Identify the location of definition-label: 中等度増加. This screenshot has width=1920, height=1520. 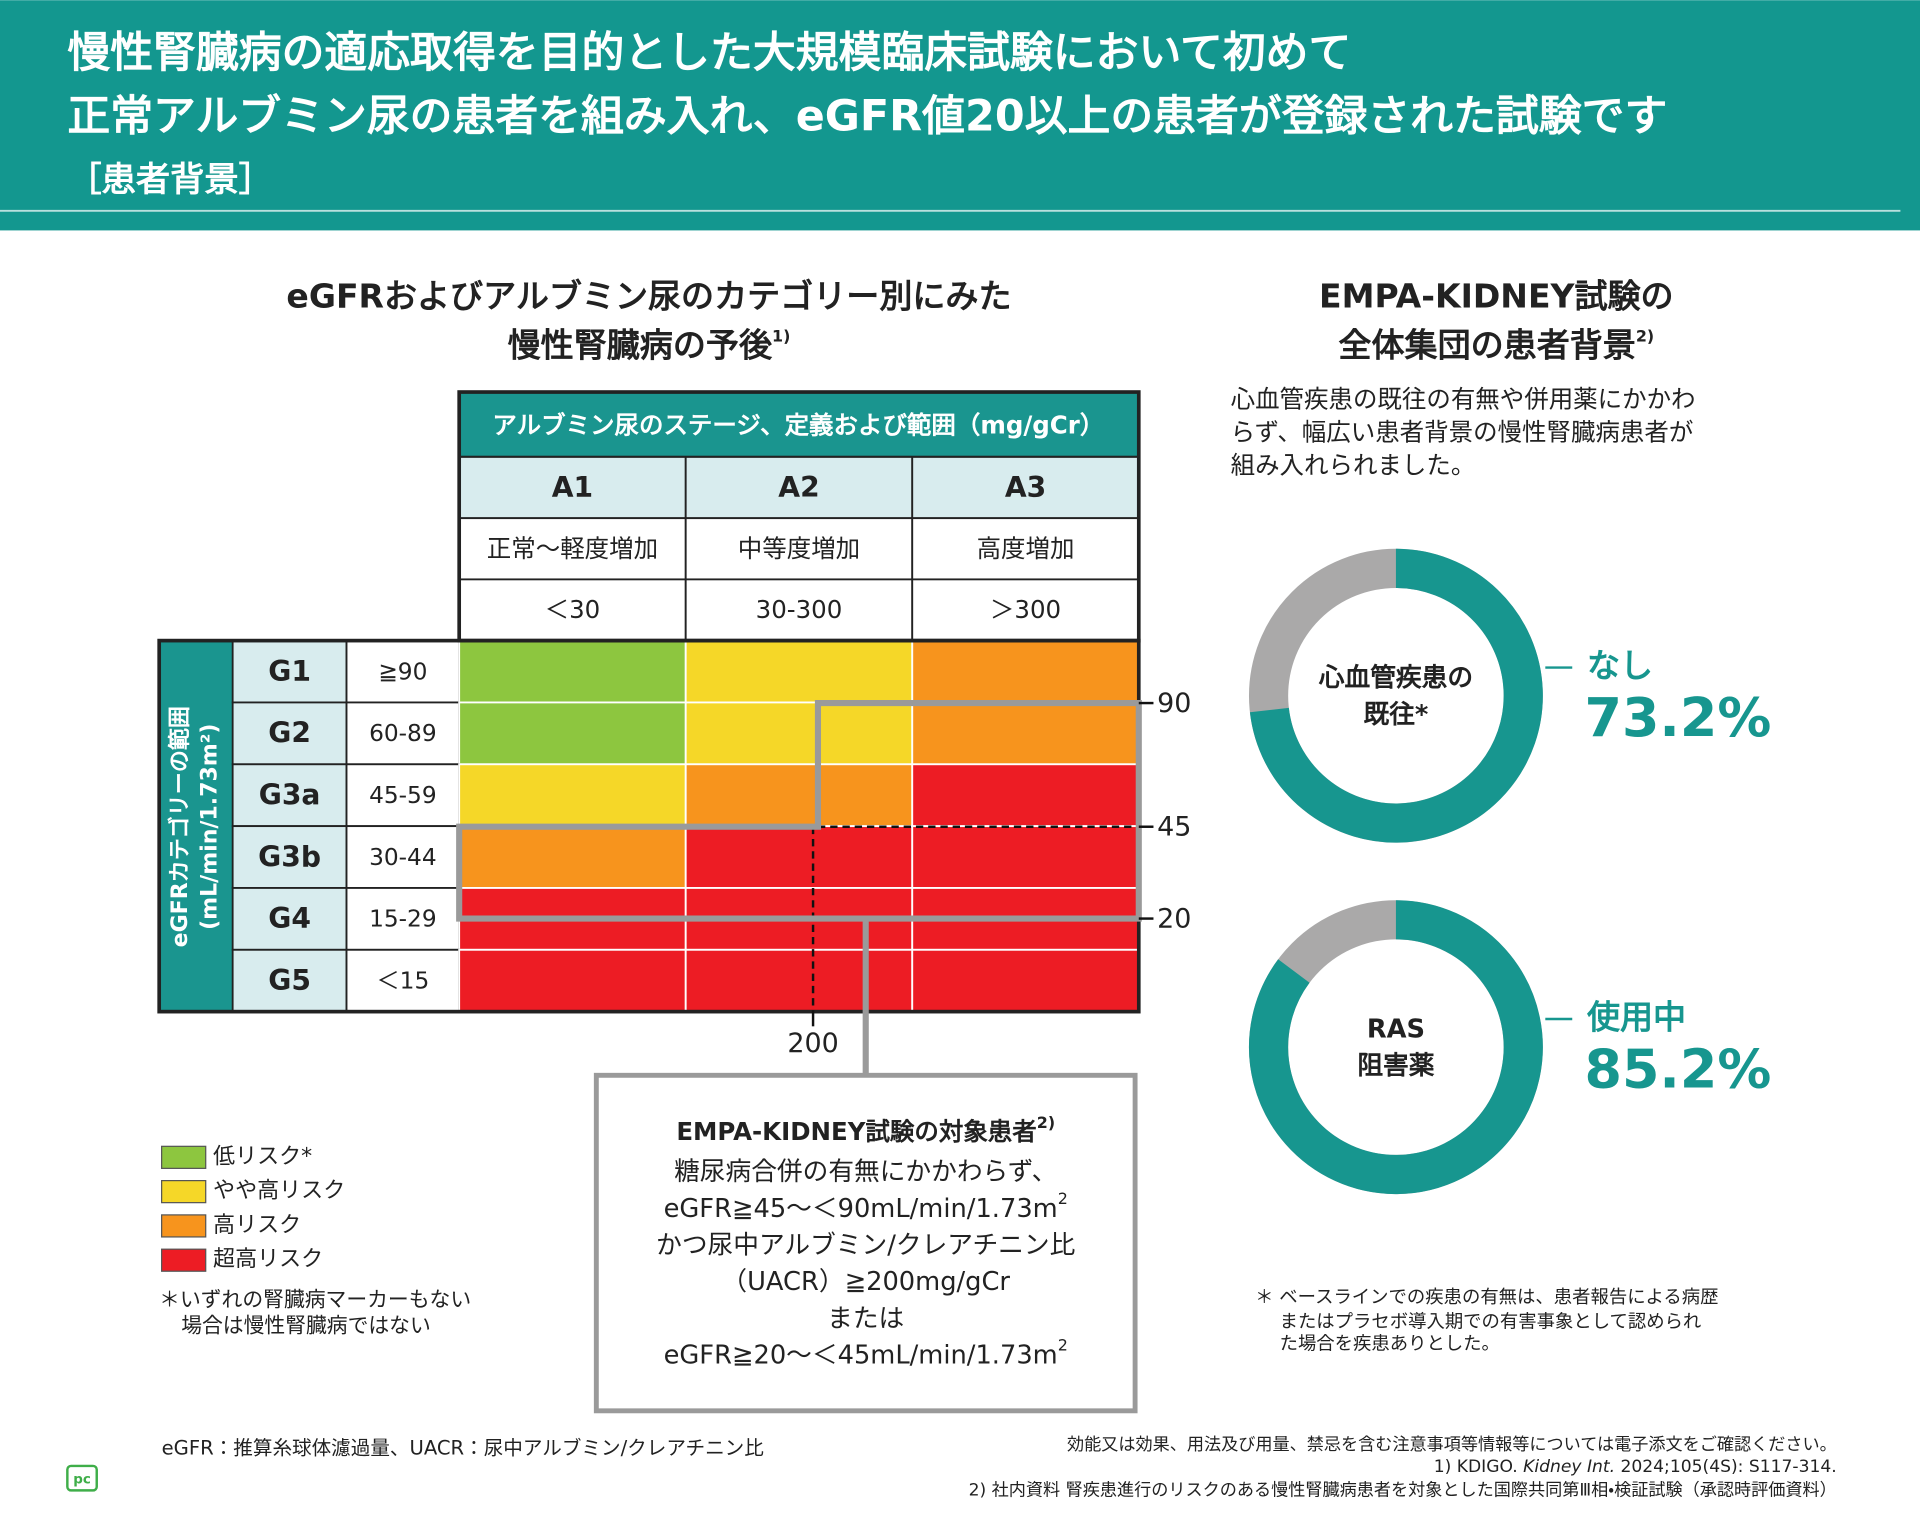
(799, 548).